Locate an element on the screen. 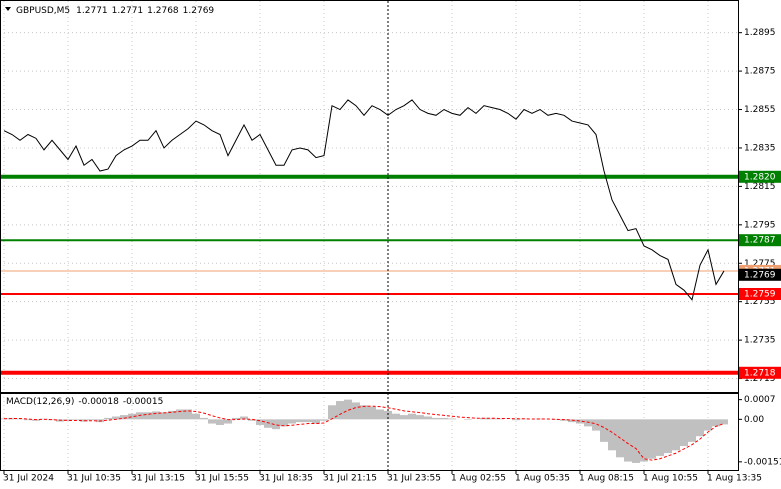 This screenshot has width=781, height=489. symbol: GBPUSD,M5 is located at coordinates (43, 11).